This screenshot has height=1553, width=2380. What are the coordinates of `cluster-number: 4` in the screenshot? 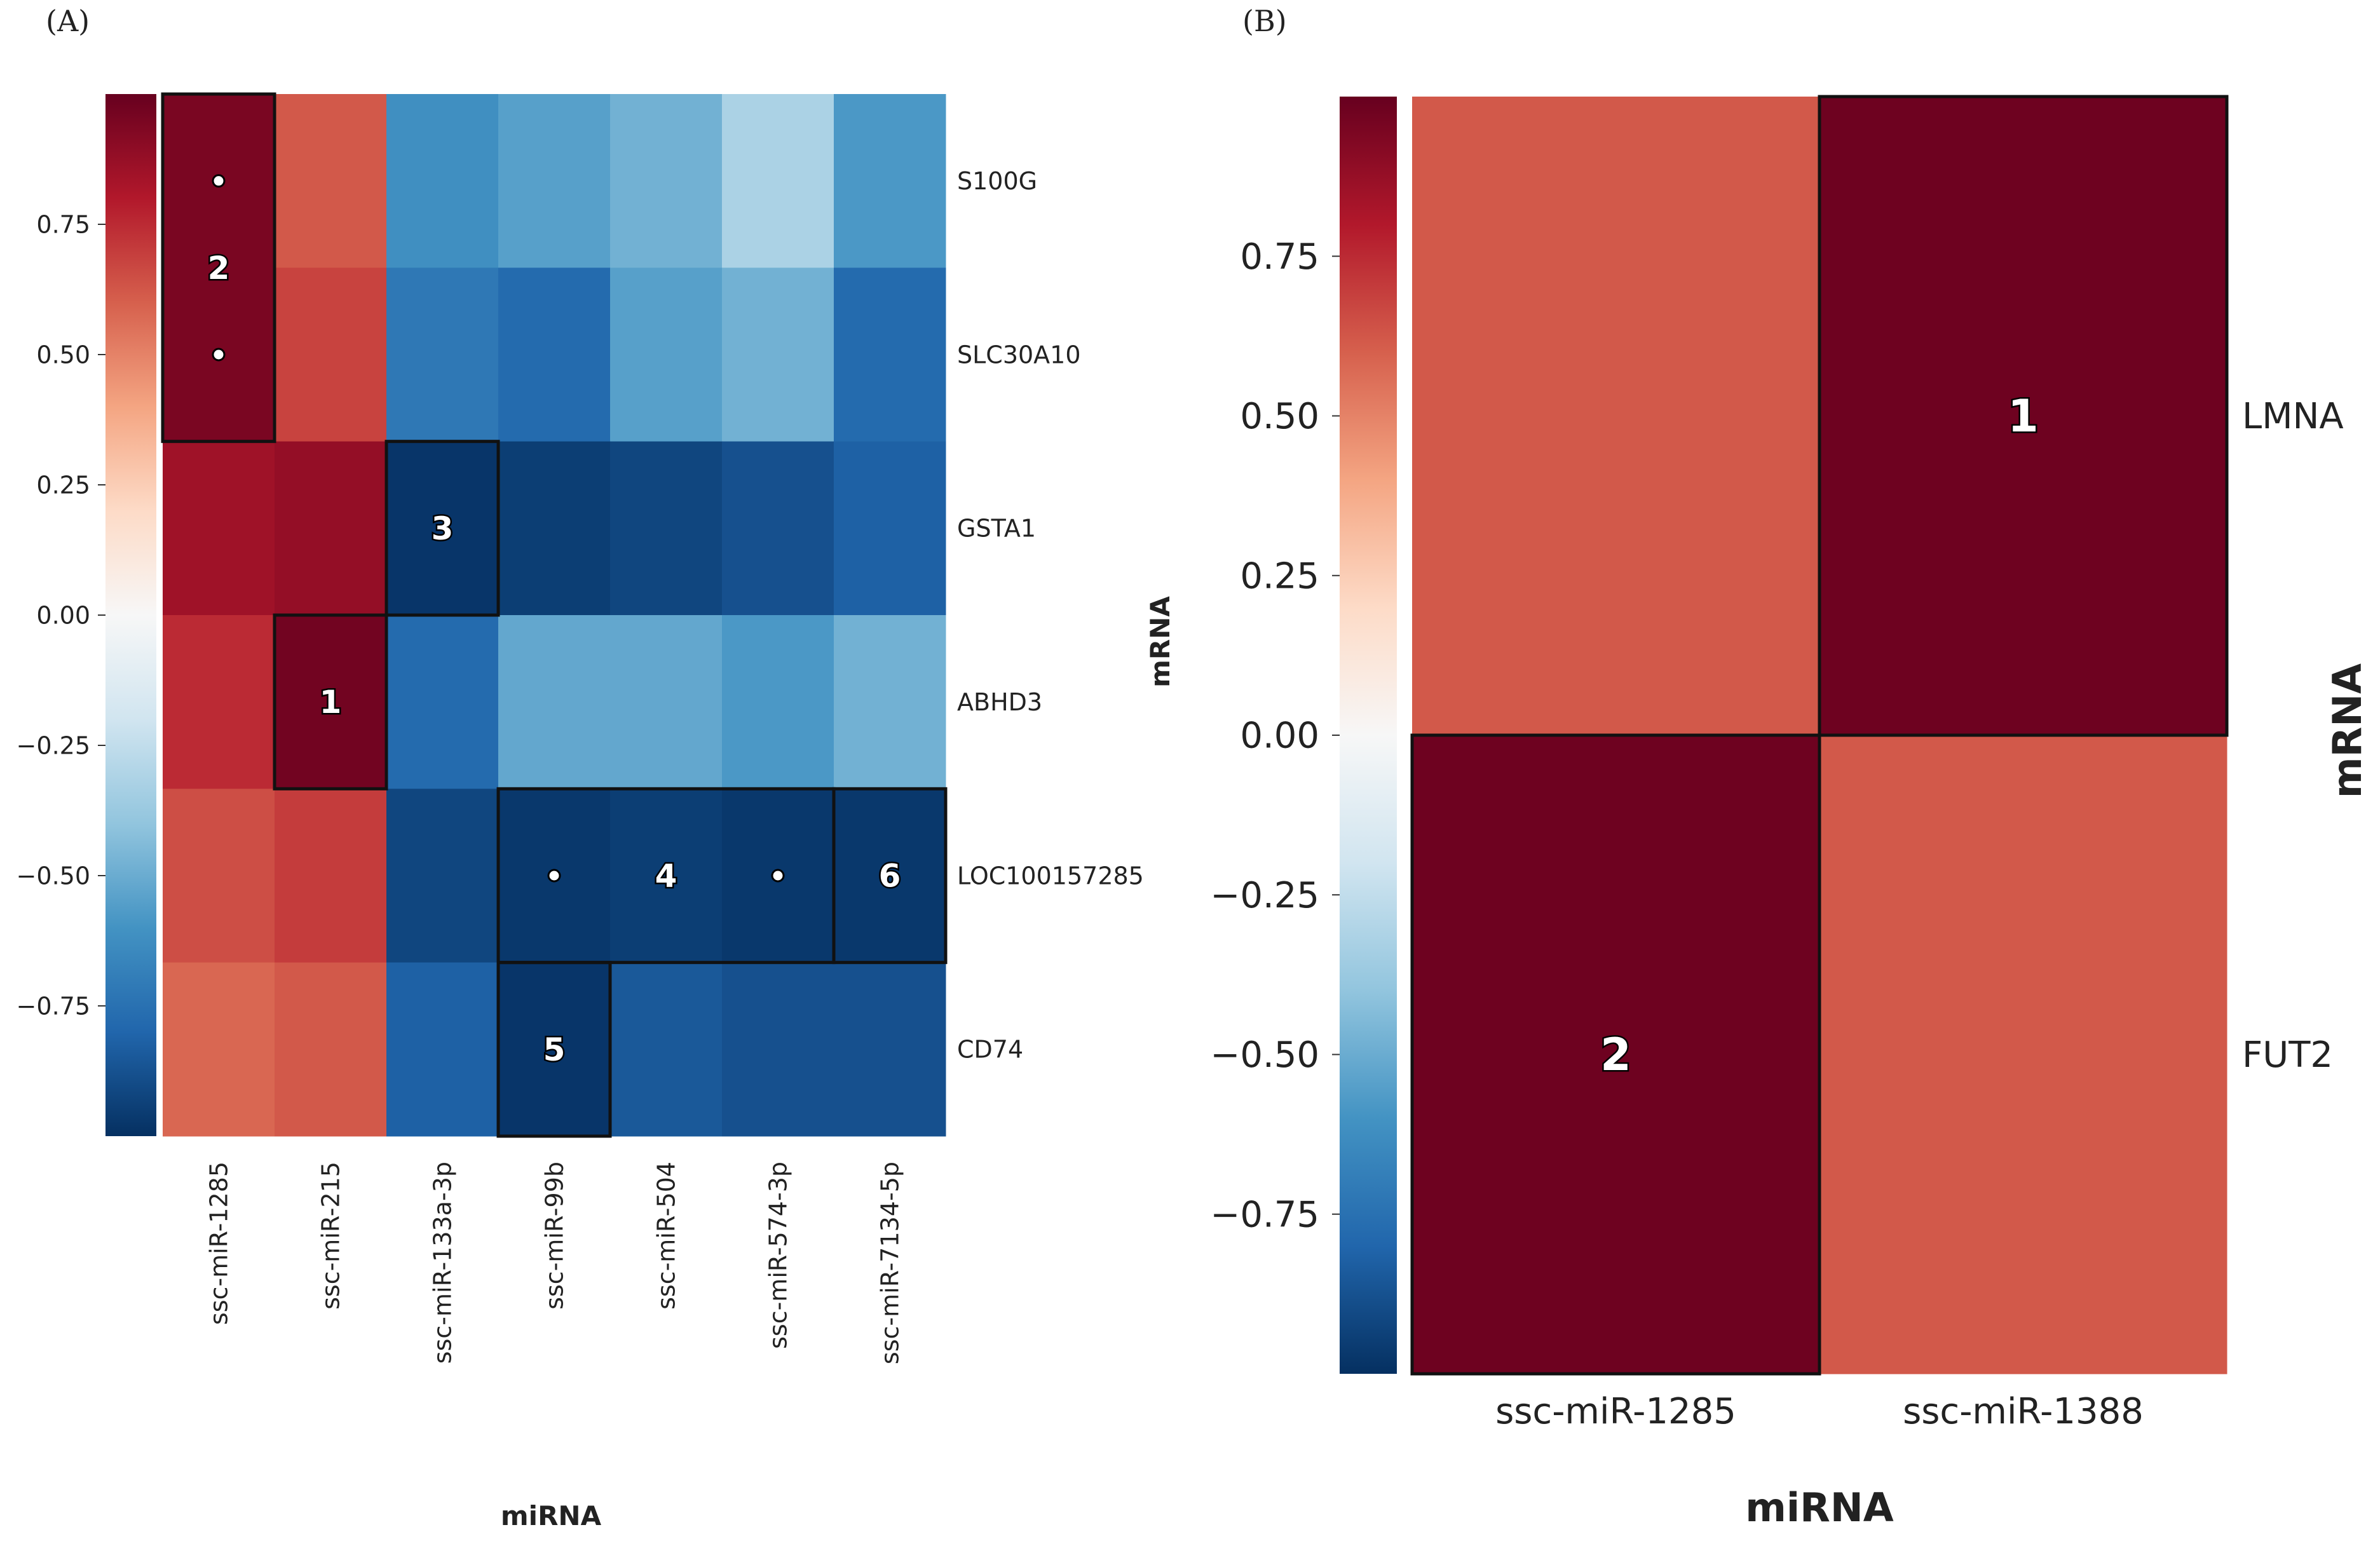 It's located at (666, 876).